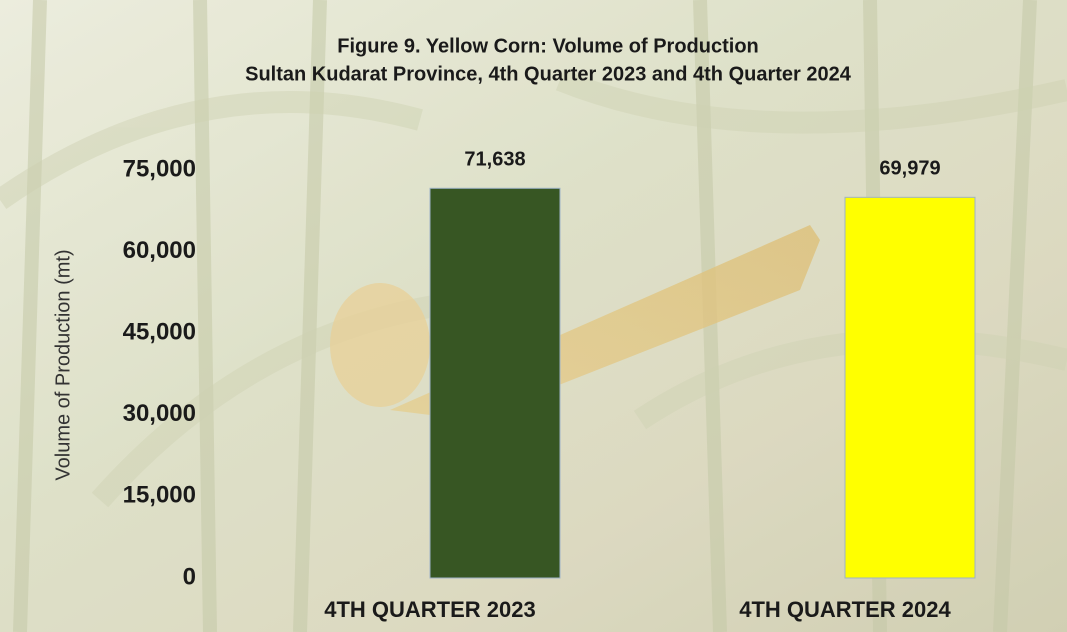 This screenshot has width=1067, height=632. What do you see at coordinates (909, 169) in the screenshot?
I see `value-label: 69,979` at bounding box center [909, 169].